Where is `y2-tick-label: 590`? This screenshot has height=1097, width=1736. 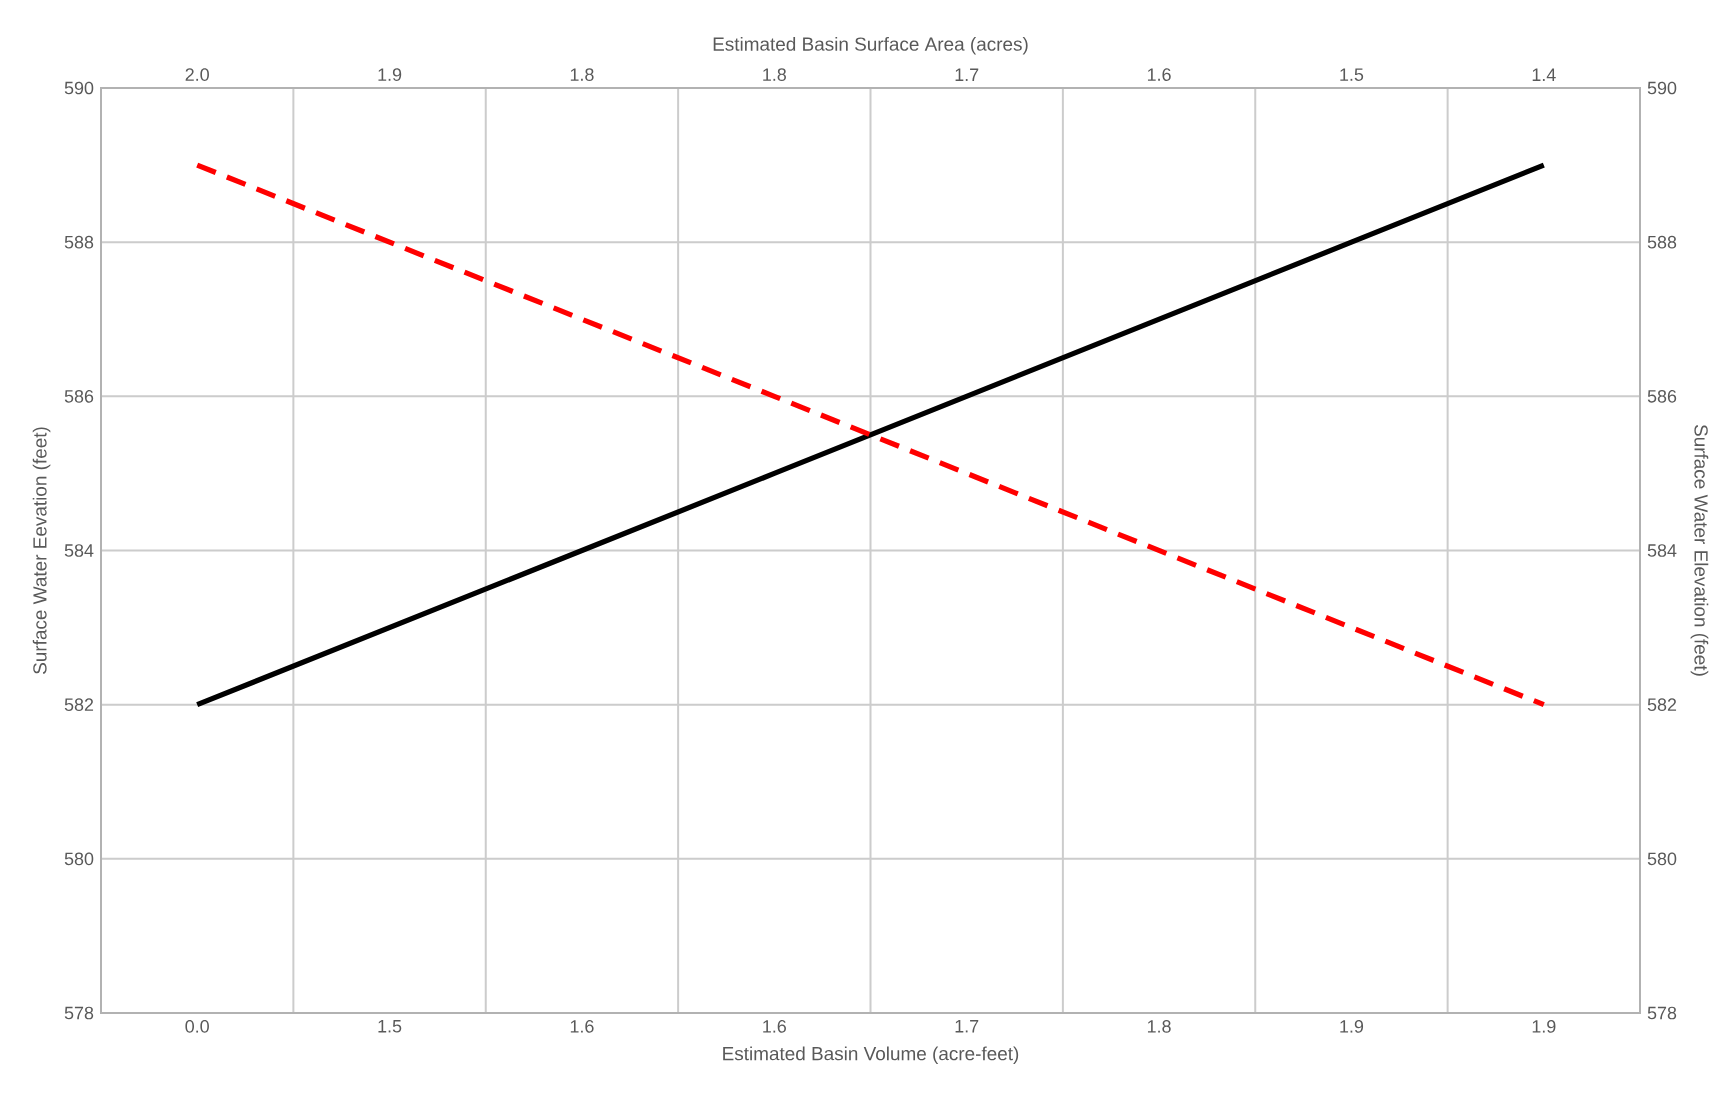
y2-tick-label: 590 is located at coordinates (1662, 88).